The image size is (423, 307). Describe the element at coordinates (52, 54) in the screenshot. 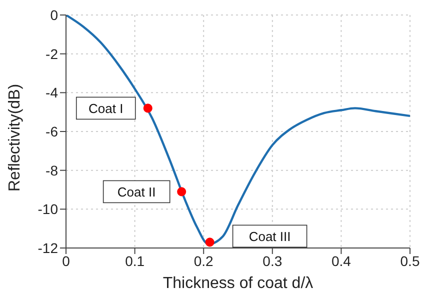

I see `y-tick-label: -2` at that location.